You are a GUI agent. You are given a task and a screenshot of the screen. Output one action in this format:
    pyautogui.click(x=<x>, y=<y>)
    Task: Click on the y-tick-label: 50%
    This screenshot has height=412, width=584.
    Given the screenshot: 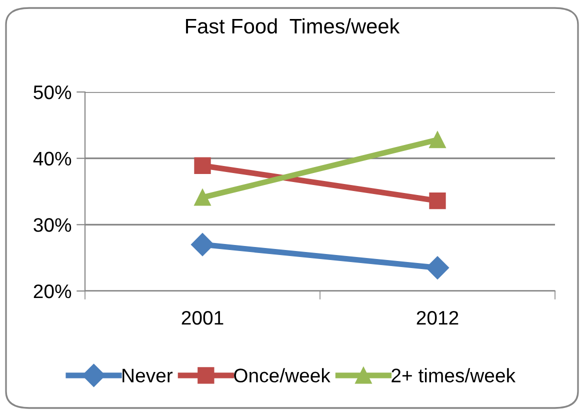 What is the action you would take?
    pyautogui.click(x=53, y=92)
    